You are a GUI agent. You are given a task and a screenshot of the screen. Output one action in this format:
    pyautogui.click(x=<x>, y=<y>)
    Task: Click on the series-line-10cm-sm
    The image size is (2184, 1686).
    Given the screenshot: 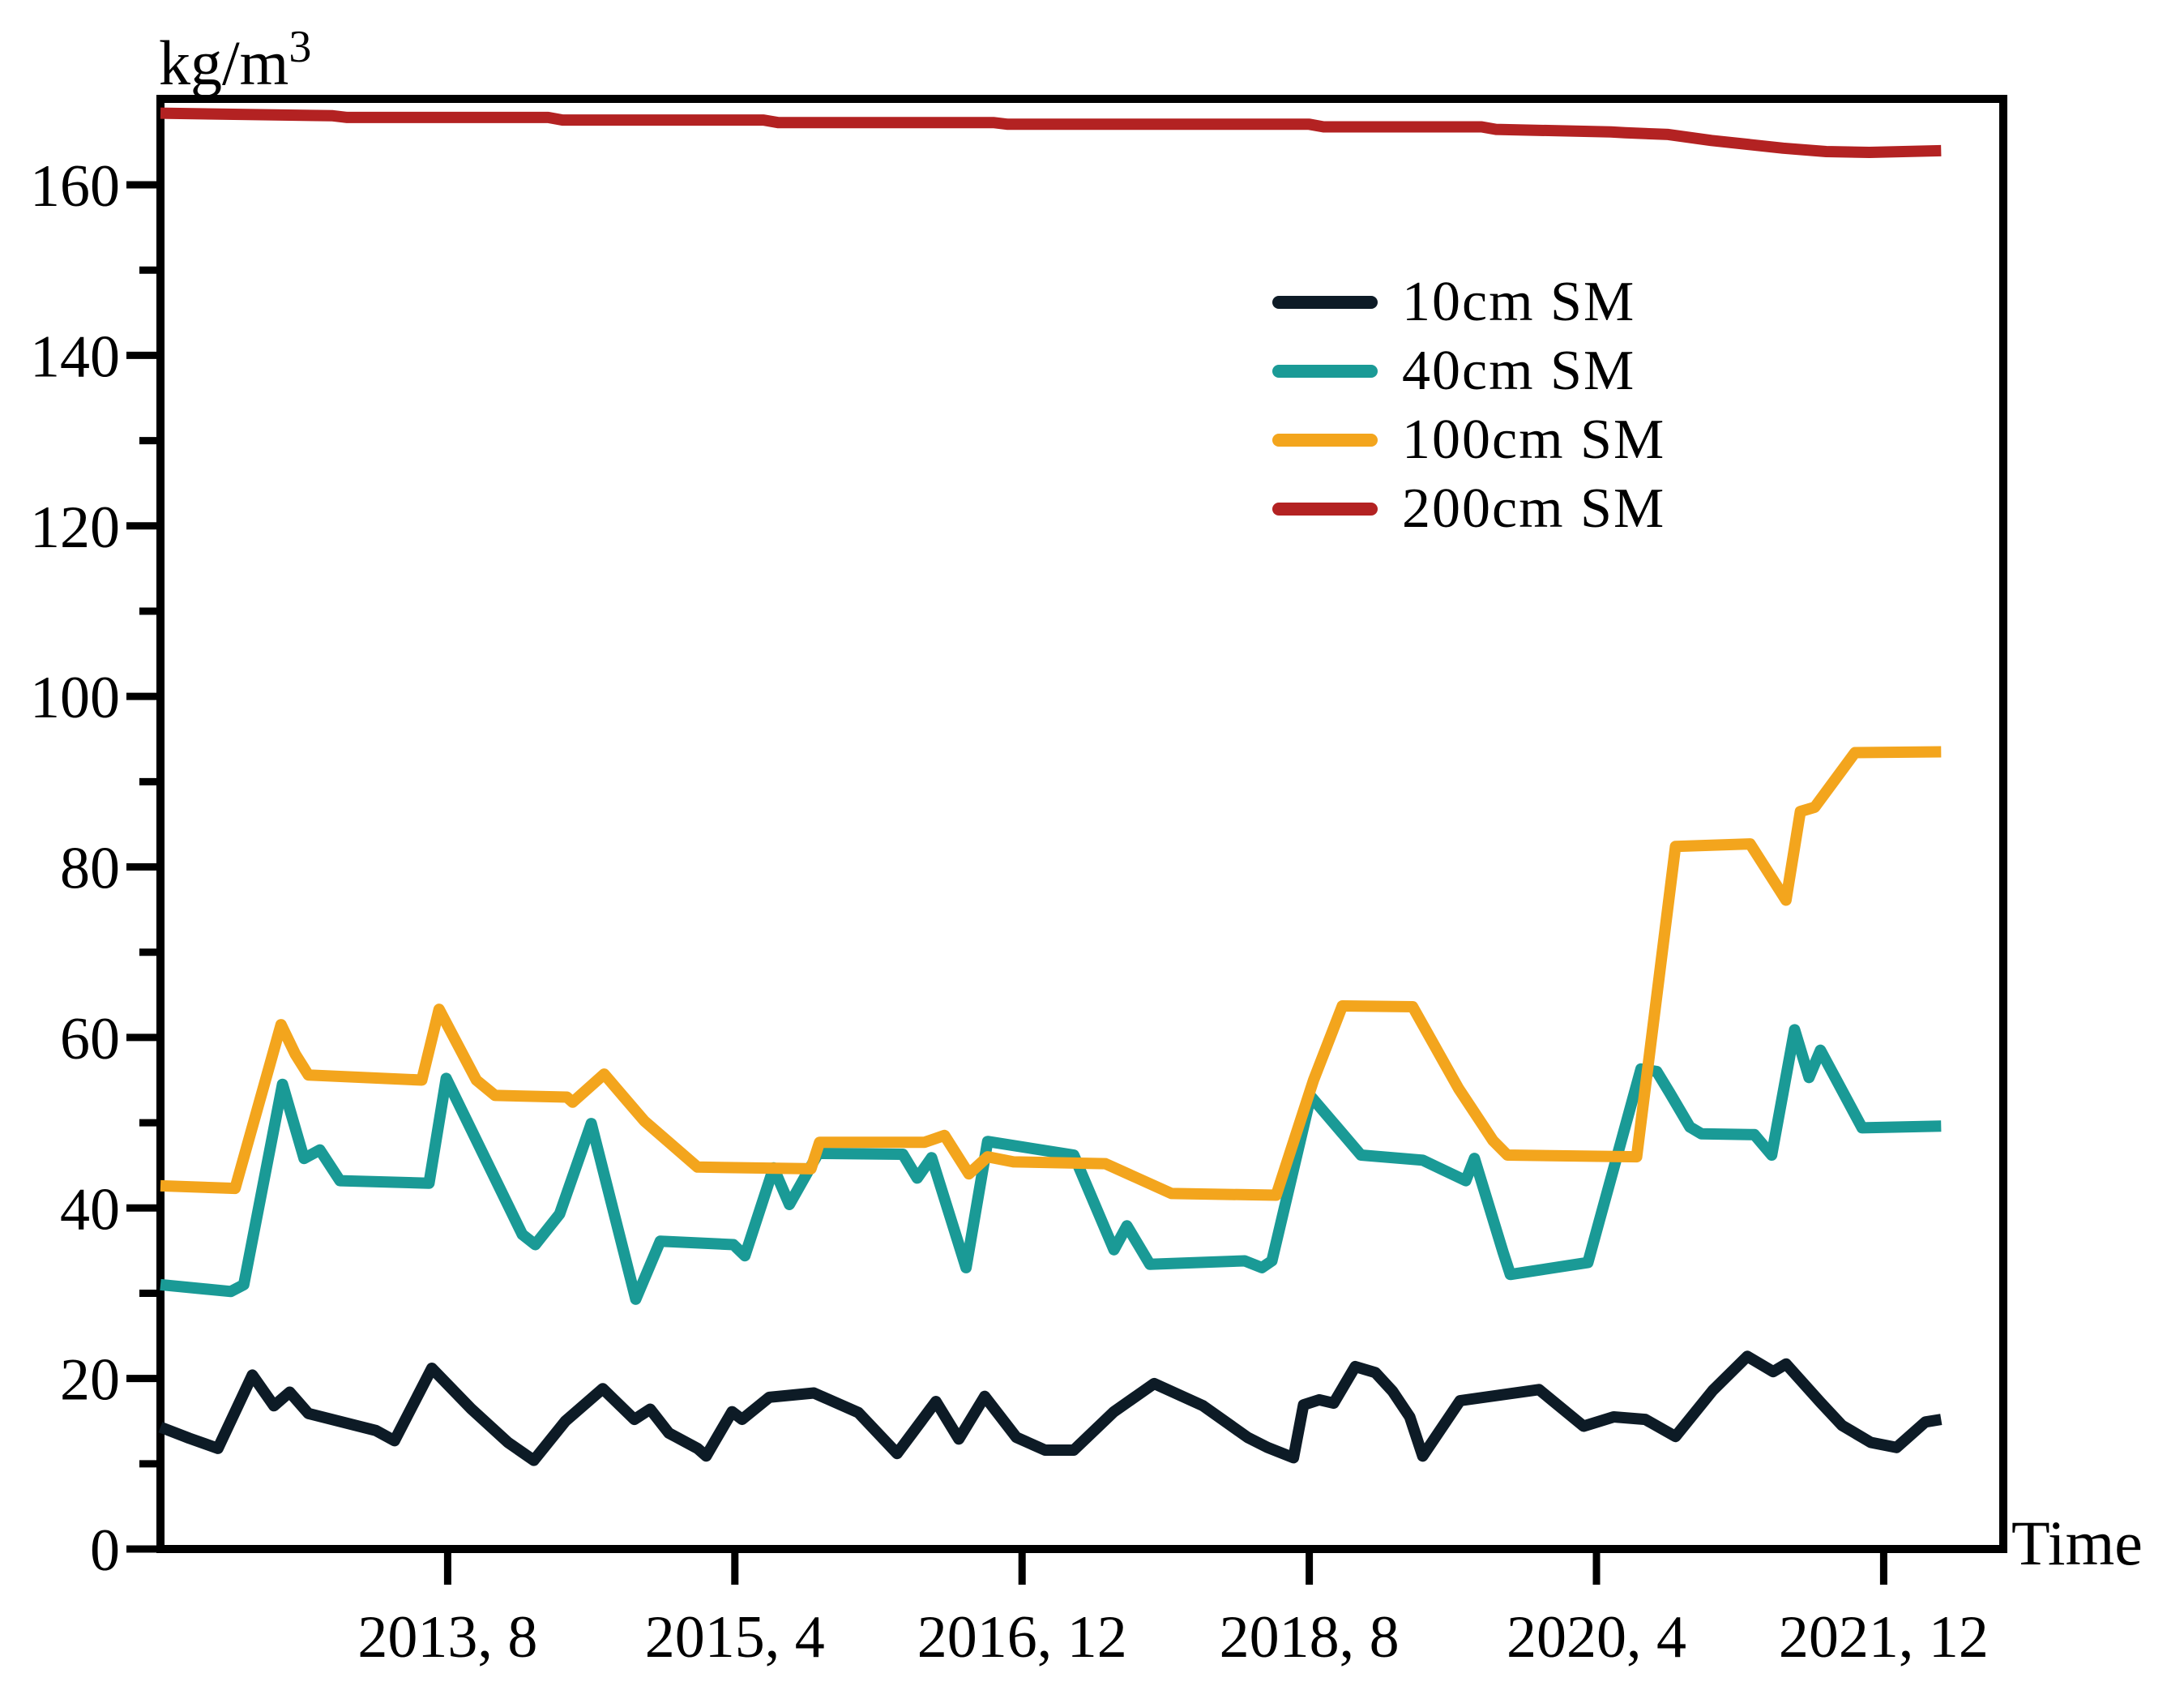 What is the action you would take?
    pyautogui.click(x=1051, y=1408)
    